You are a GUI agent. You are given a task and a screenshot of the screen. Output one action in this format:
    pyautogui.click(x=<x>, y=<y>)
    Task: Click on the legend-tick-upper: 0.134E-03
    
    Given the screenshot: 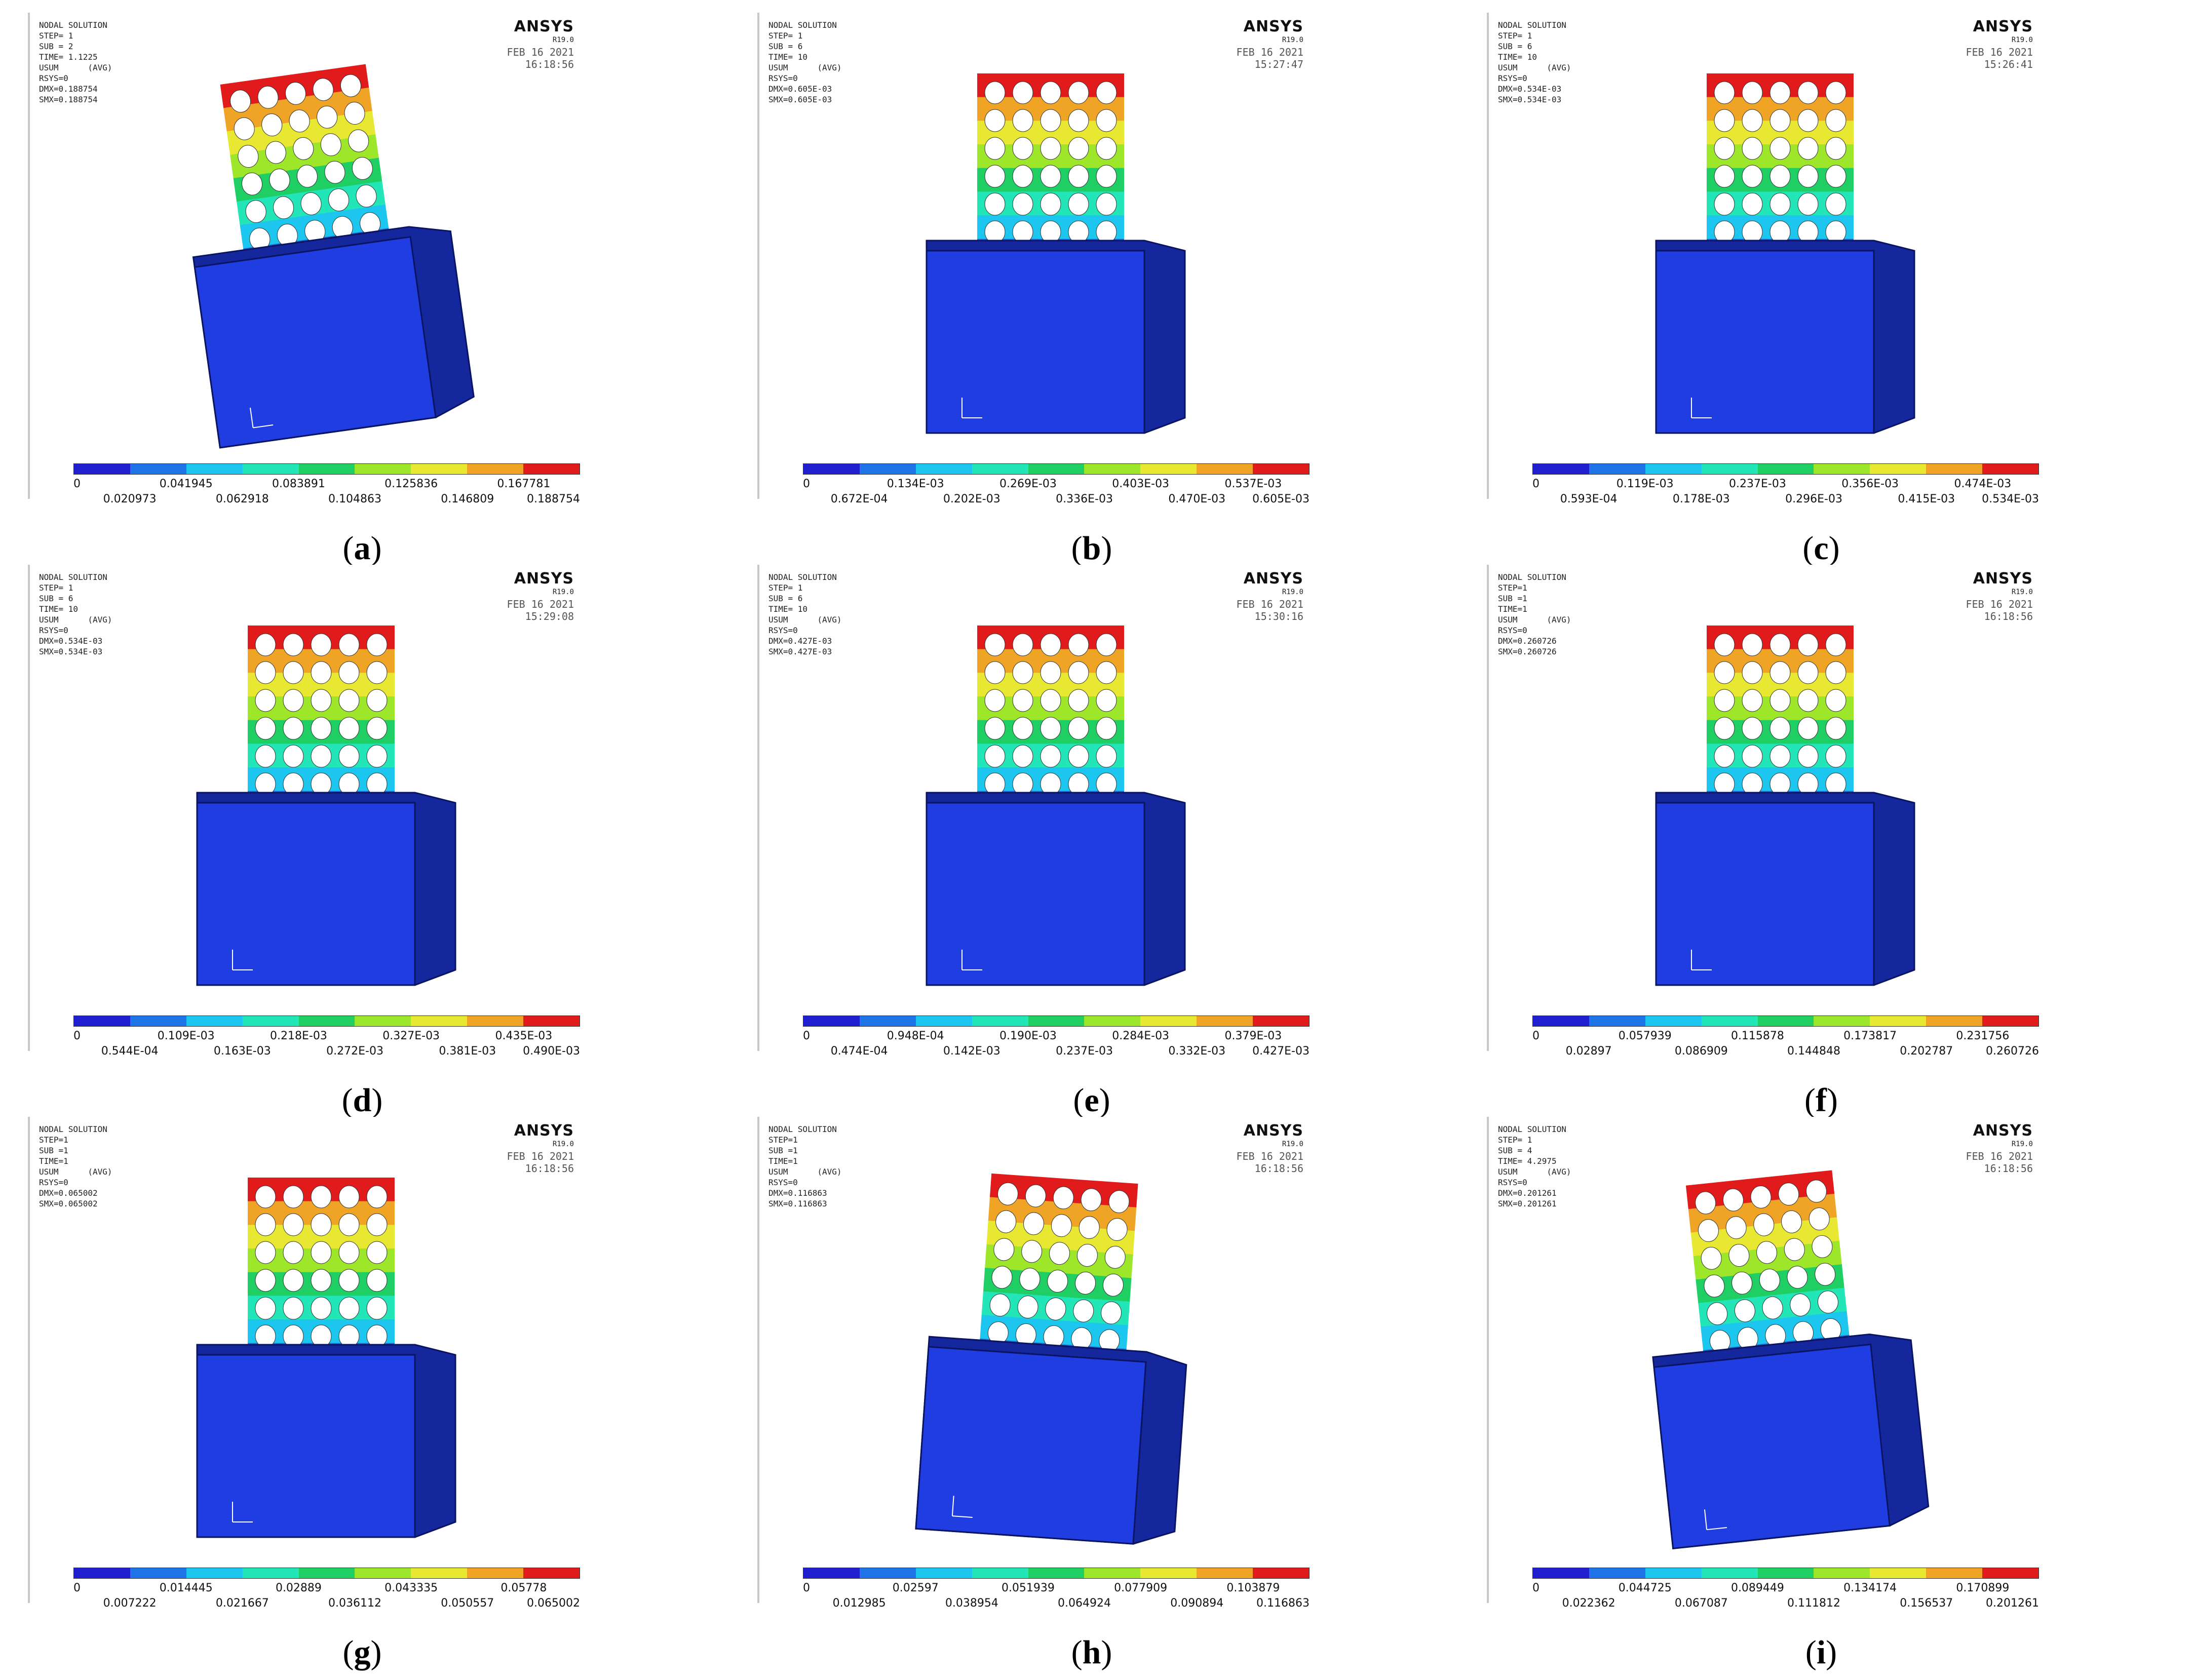 What is the action you would take?
    pyautogui.click(x=915, y=484)
    